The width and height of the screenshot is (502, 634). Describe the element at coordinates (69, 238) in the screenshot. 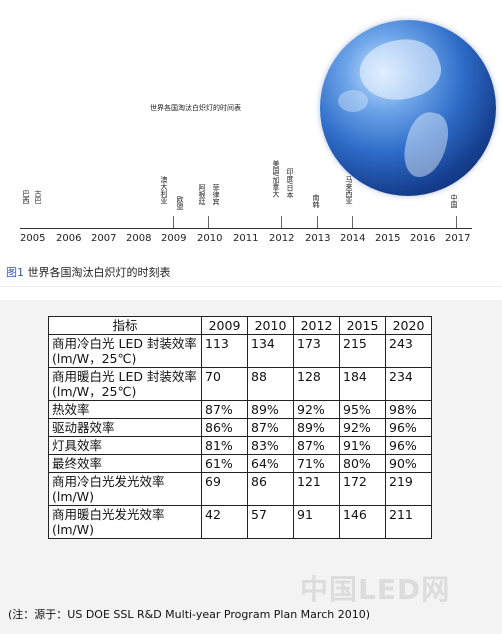

I see `year-label: 2006` at that location.